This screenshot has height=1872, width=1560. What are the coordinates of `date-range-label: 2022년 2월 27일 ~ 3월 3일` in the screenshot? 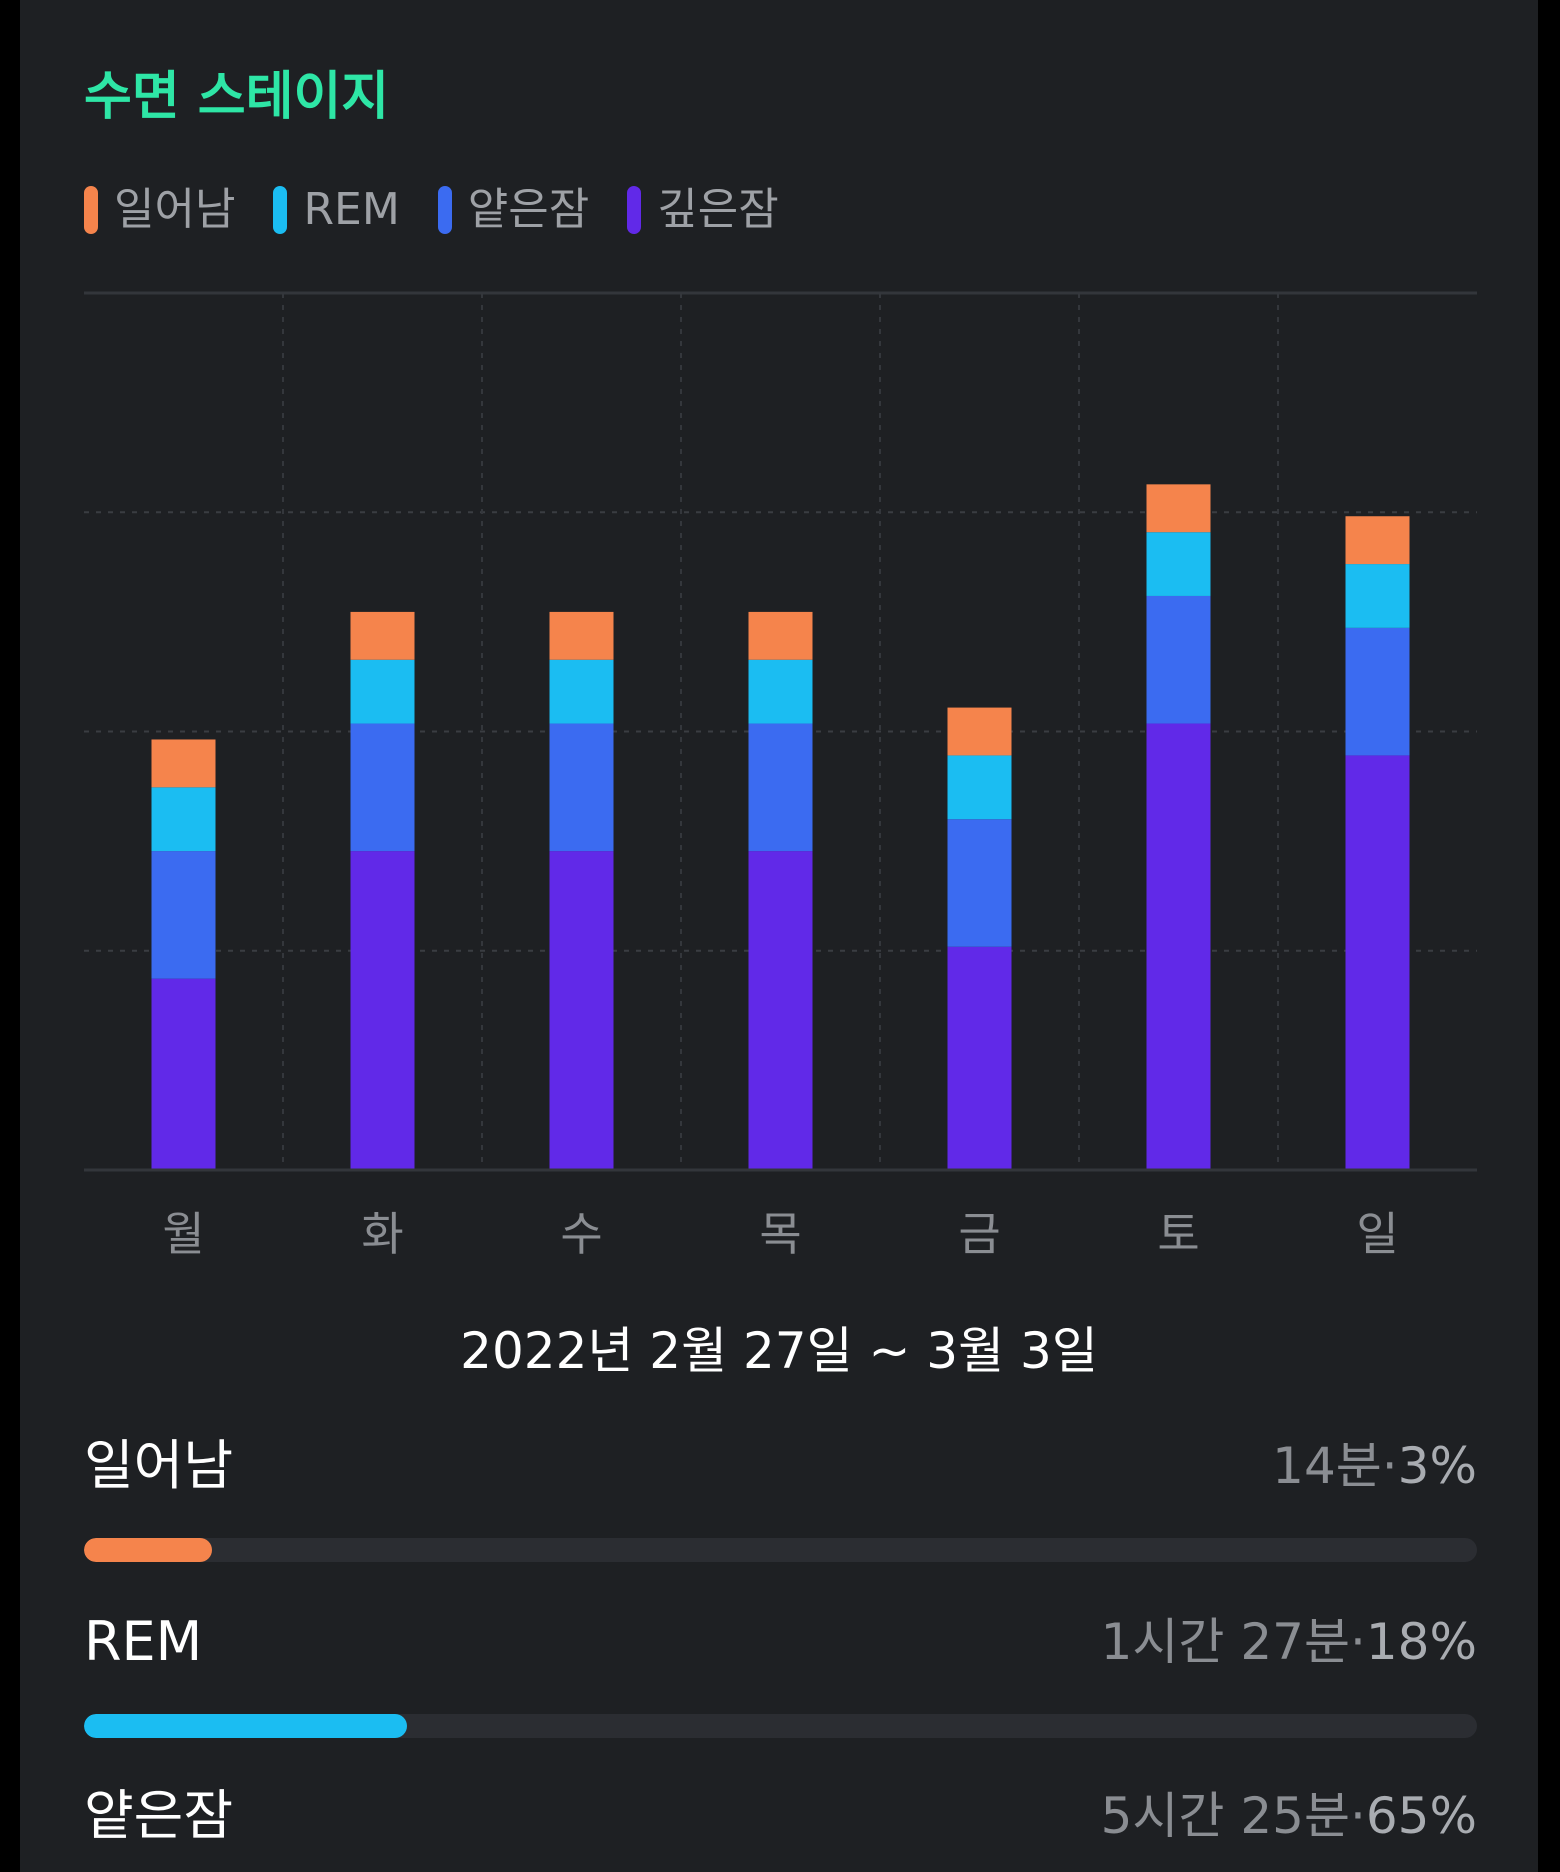 It's located at (779, 1351).